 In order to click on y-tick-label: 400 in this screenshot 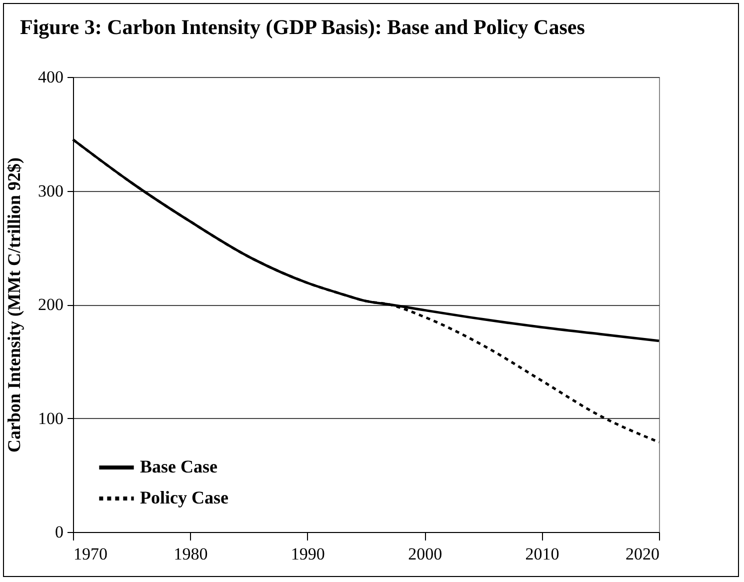, I will do `click(51, 77)`.